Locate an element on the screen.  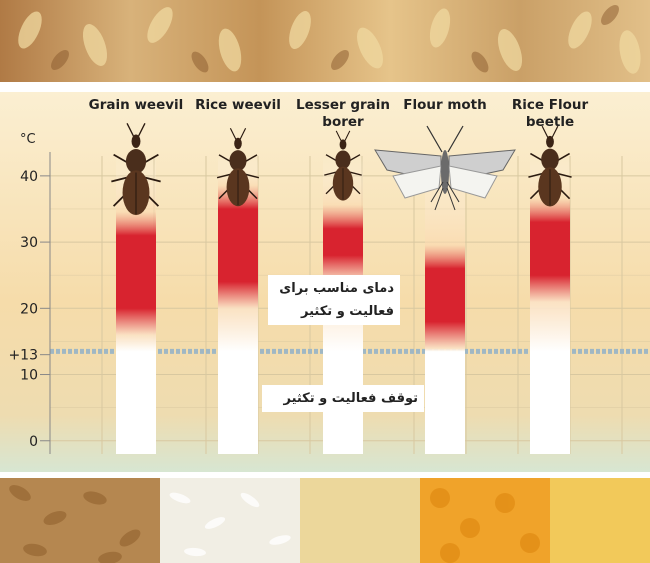
optimal-activity-label: دمای مناسب برای فعالیت و تکثیر is located at coordinates (334, 300).